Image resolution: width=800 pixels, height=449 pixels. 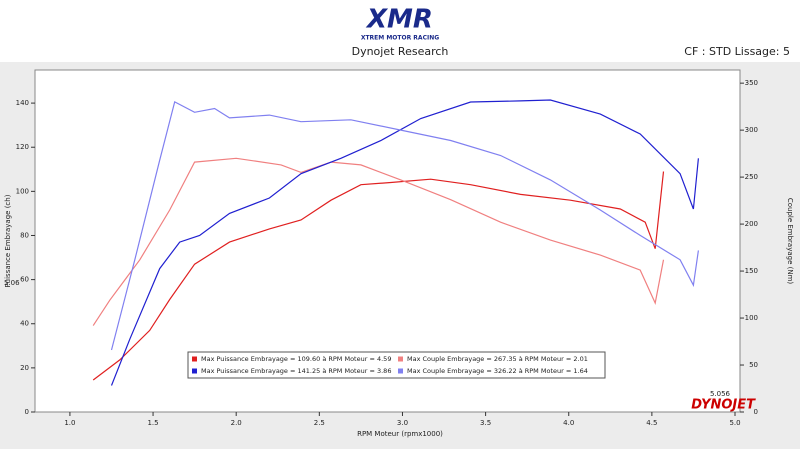 I want to click on y-tick-label: 60, so click(x=24, y=280).